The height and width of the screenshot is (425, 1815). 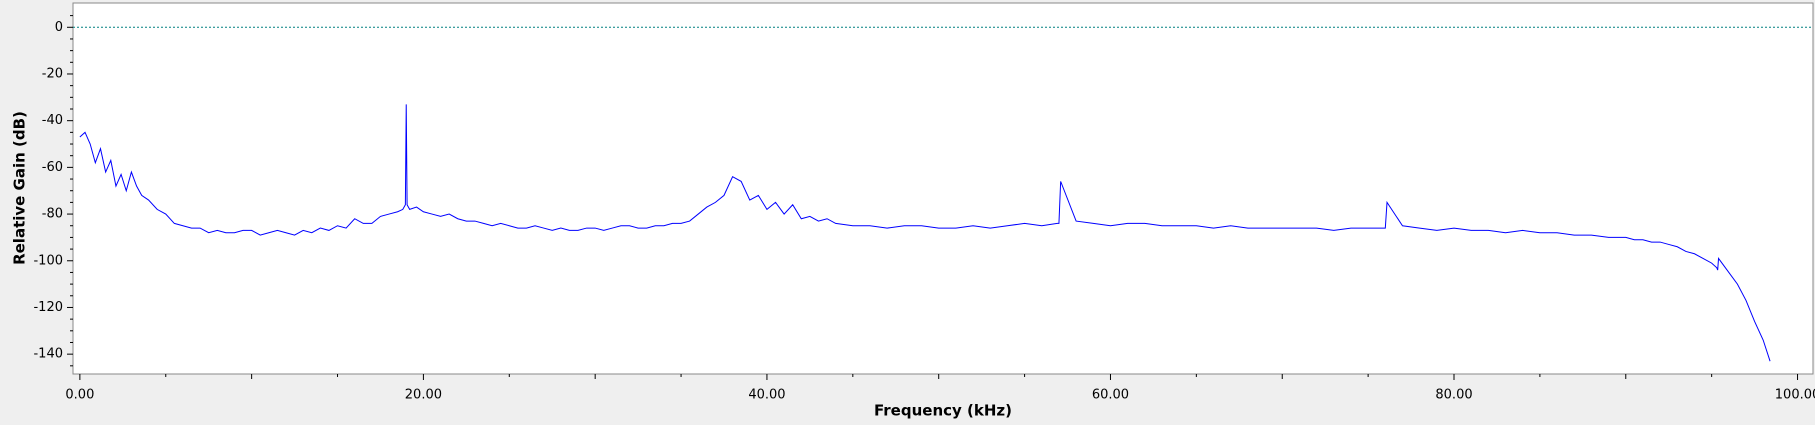 I want to click on x-tick-label: 60.00, so click(x=1110, y=395).